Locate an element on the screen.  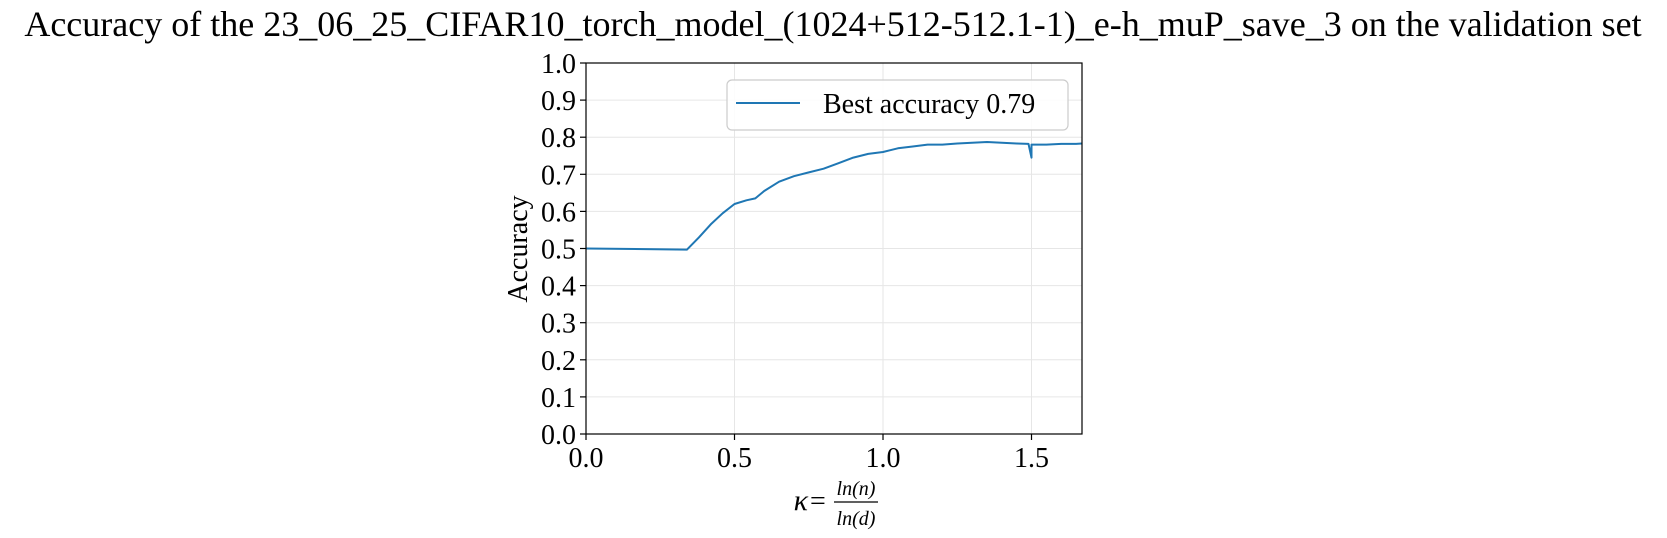
y-tick-label: 0.7 is located at coordinates (558, 175).